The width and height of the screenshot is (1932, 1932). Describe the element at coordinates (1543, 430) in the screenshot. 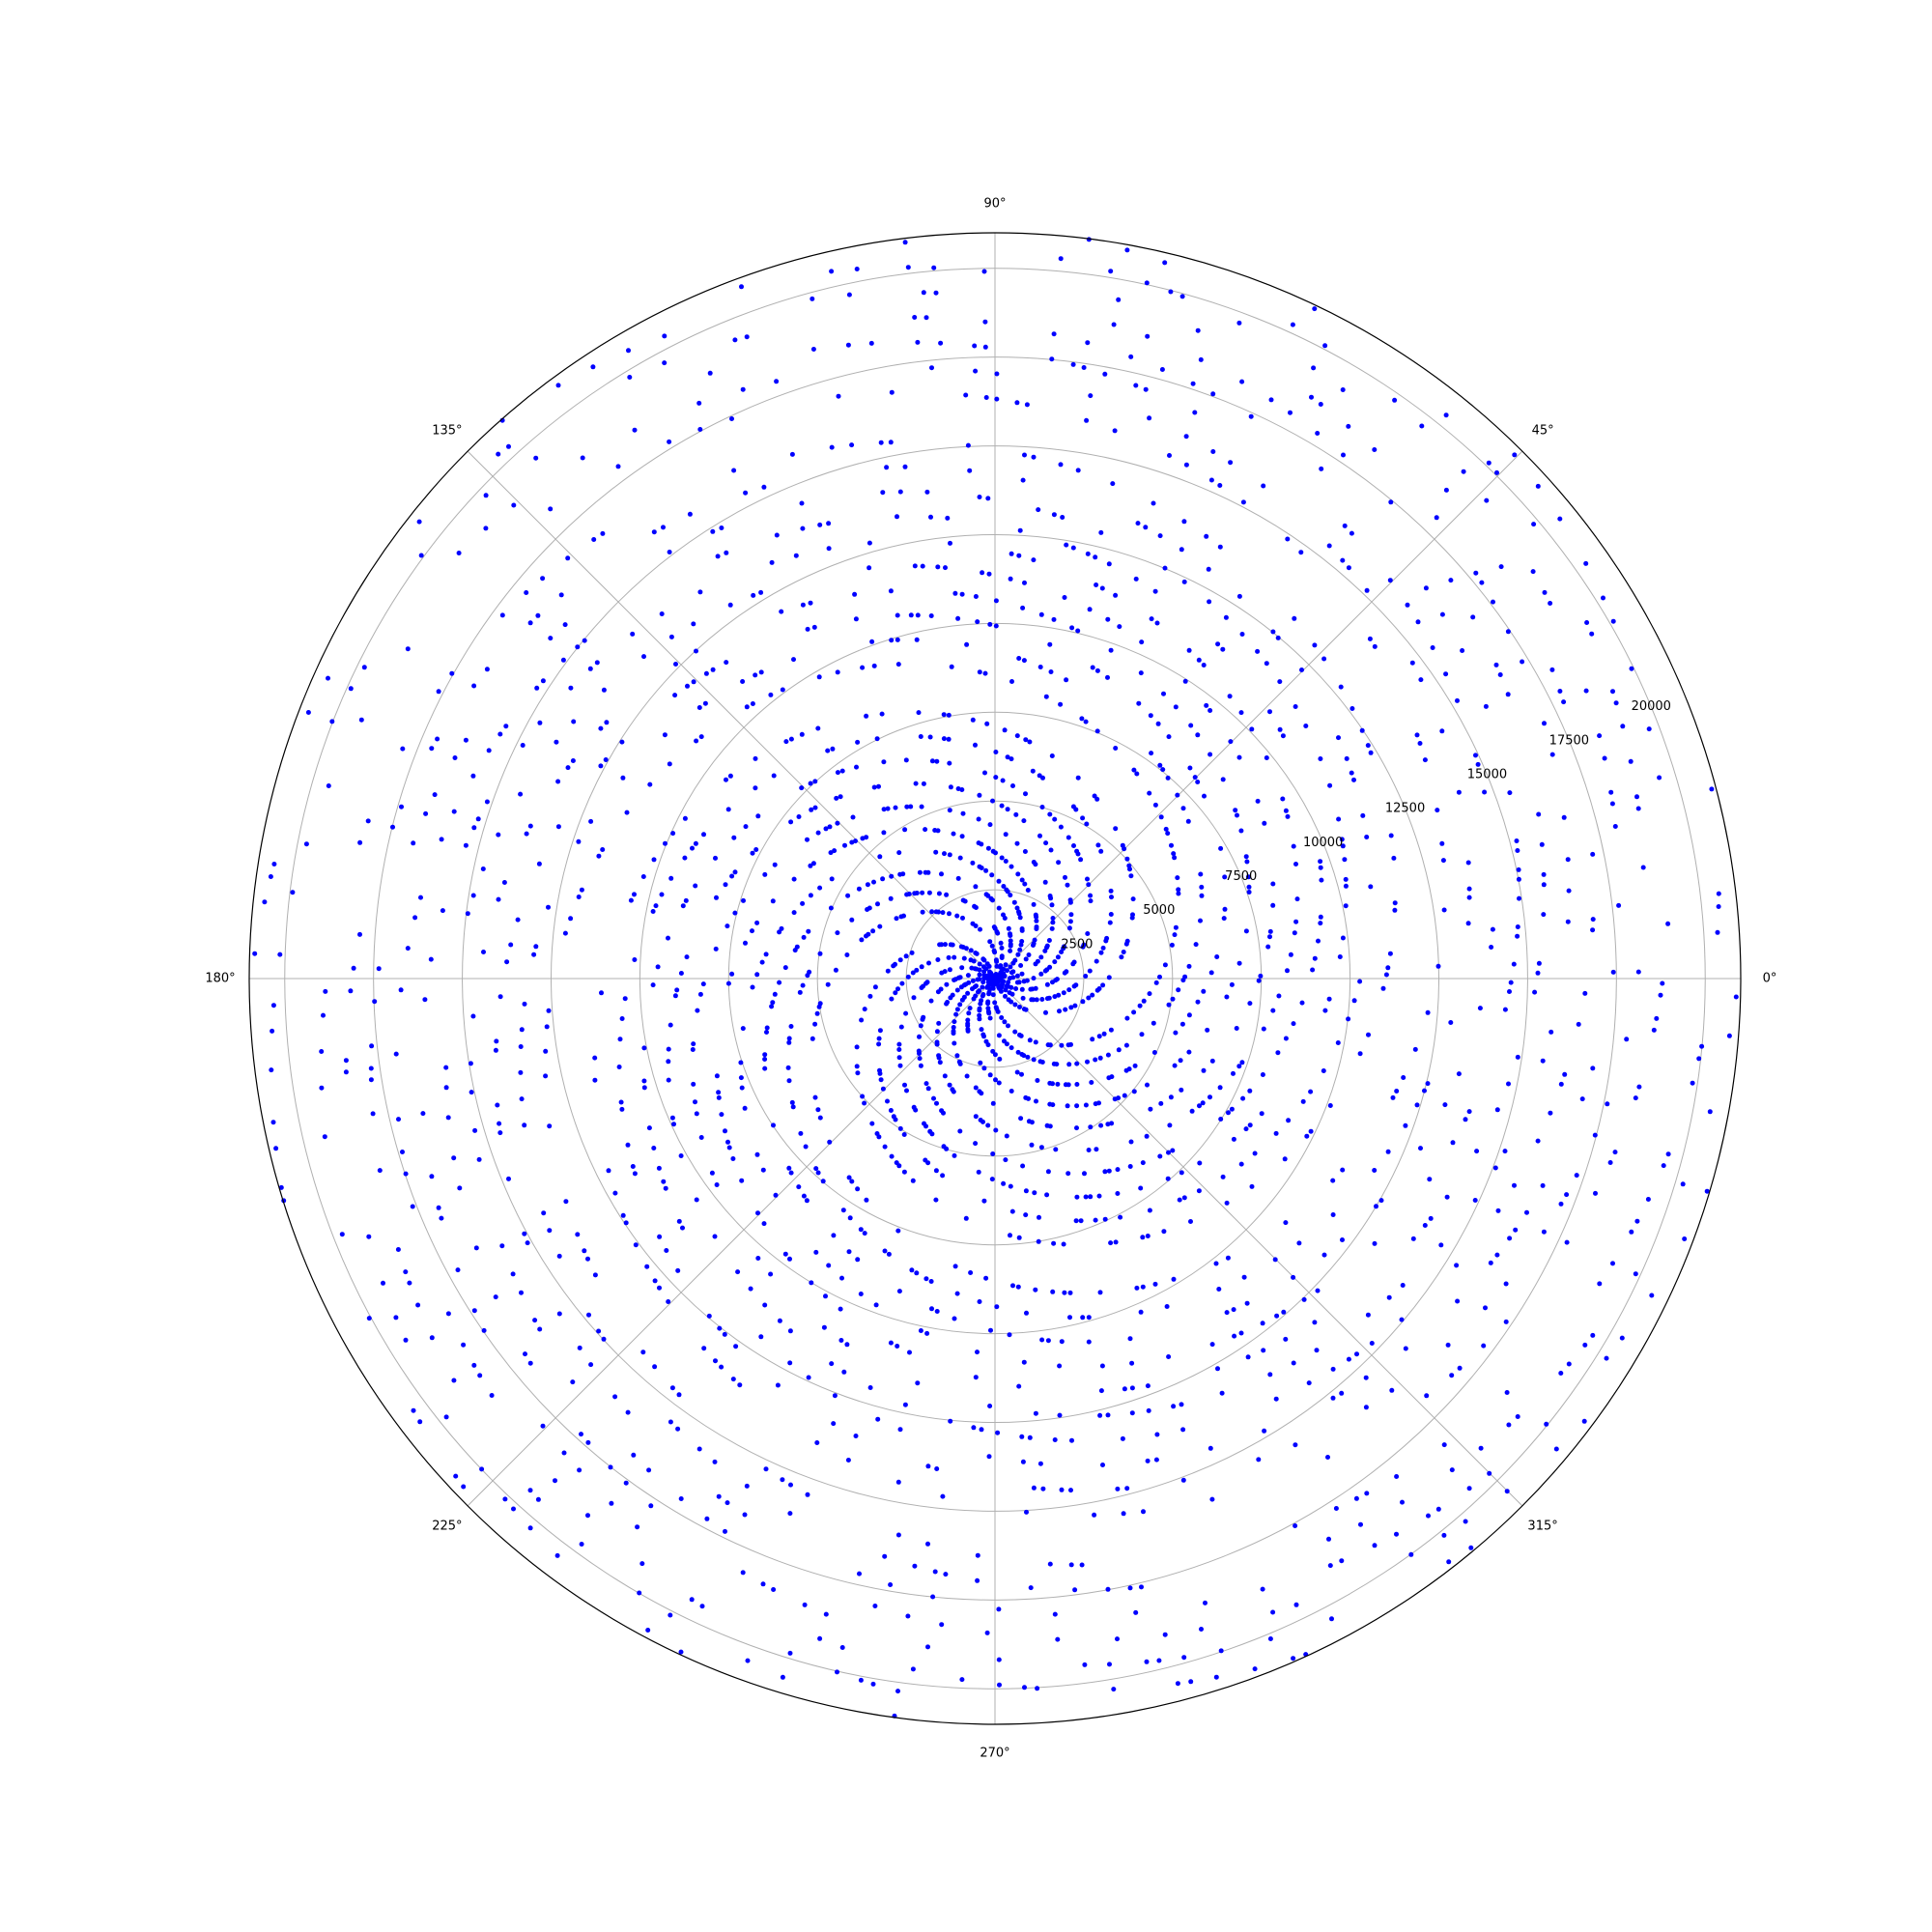

I see `theta-tick-label: 45°` at that location.